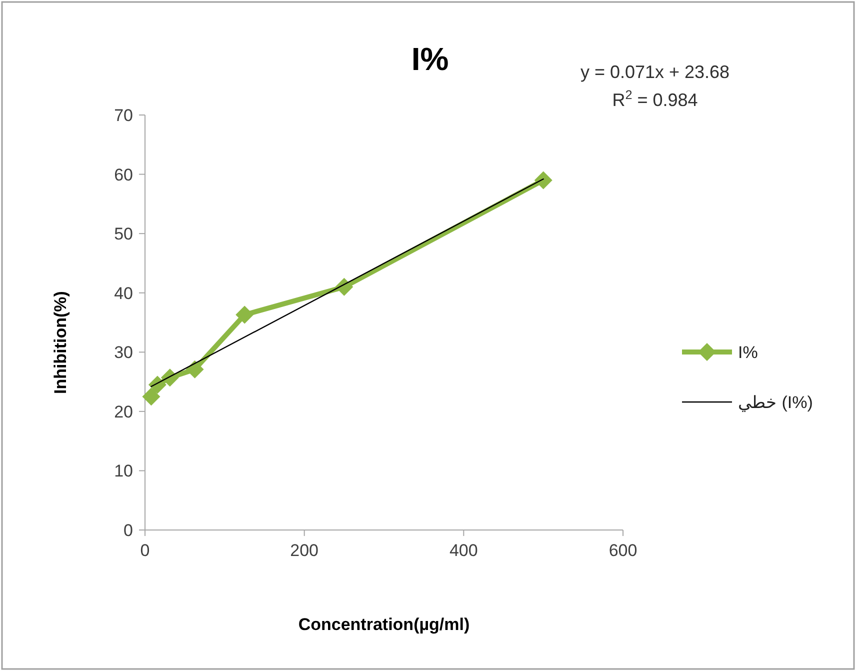 The height and width of the screenshot is (671, 856). What do you see at coordinates (623, 550) in the screenshot?
I see `x-tick-label: 600` at bounding box center [623, 550].